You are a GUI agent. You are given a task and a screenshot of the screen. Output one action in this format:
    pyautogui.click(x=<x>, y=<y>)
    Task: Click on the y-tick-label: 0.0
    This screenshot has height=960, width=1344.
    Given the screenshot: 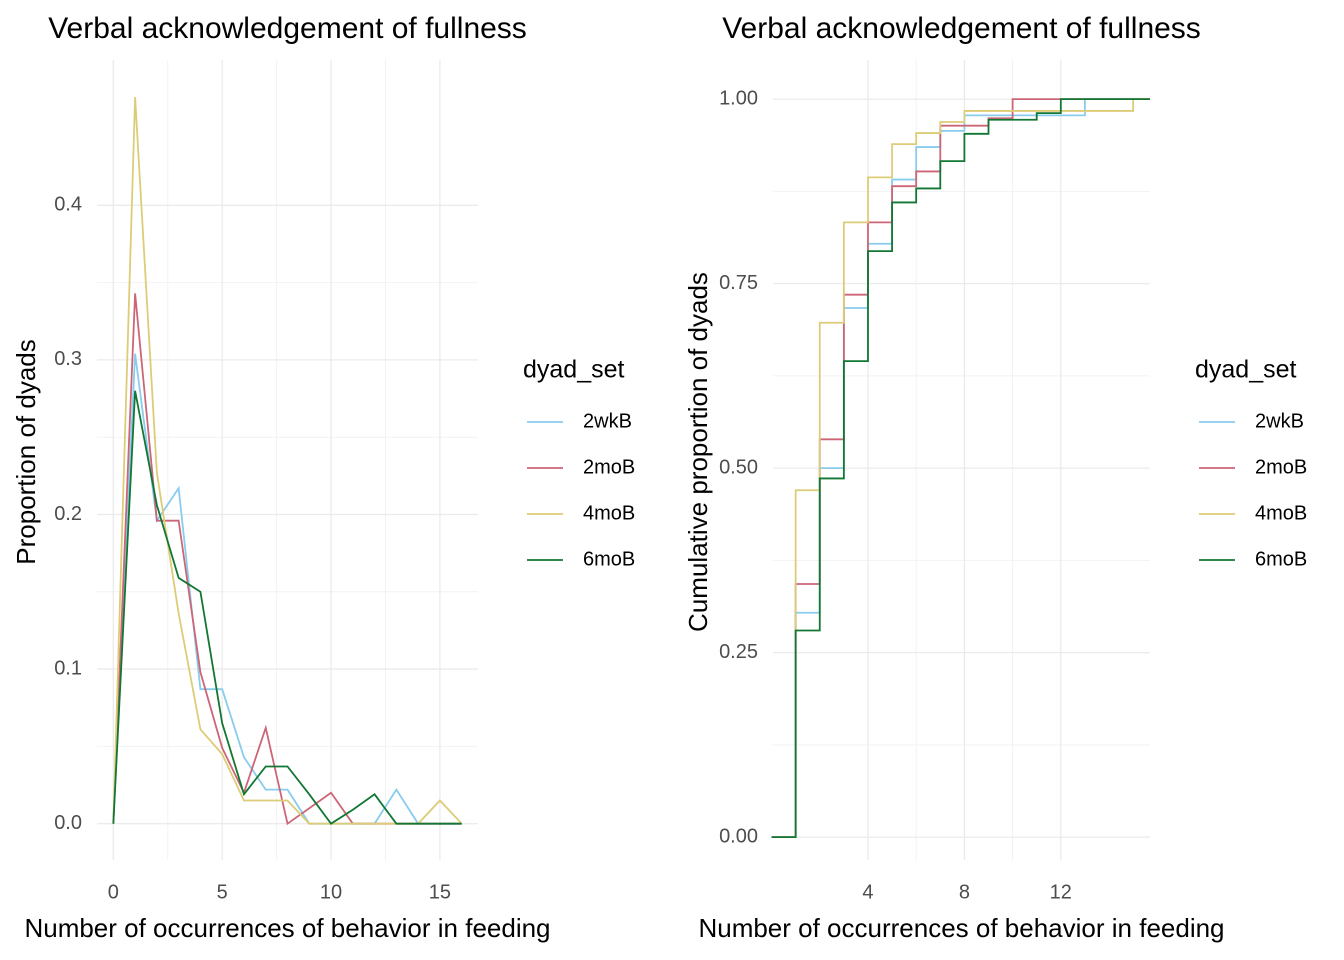 What is the action you would take?
    pyautogui.click(x=68, y=823)
    